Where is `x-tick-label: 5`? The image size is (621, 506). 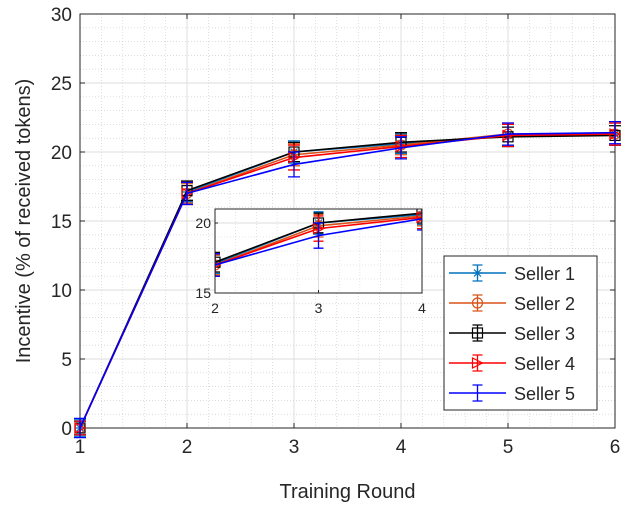
x-tick-label: 5 is located at coordinates (508, 447).